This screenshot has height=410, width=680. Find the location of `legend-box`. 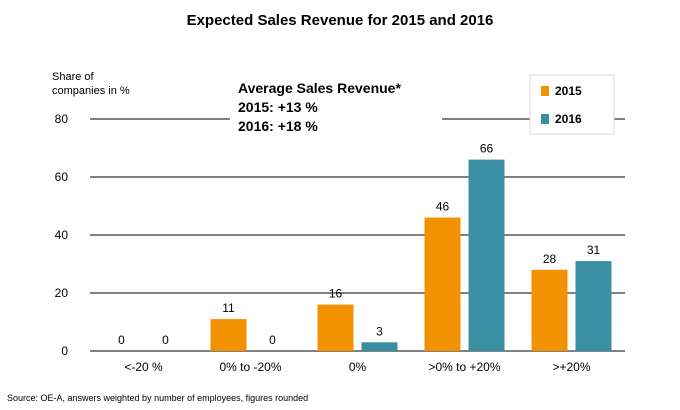

legend-box is located at coordinates (572, 104).